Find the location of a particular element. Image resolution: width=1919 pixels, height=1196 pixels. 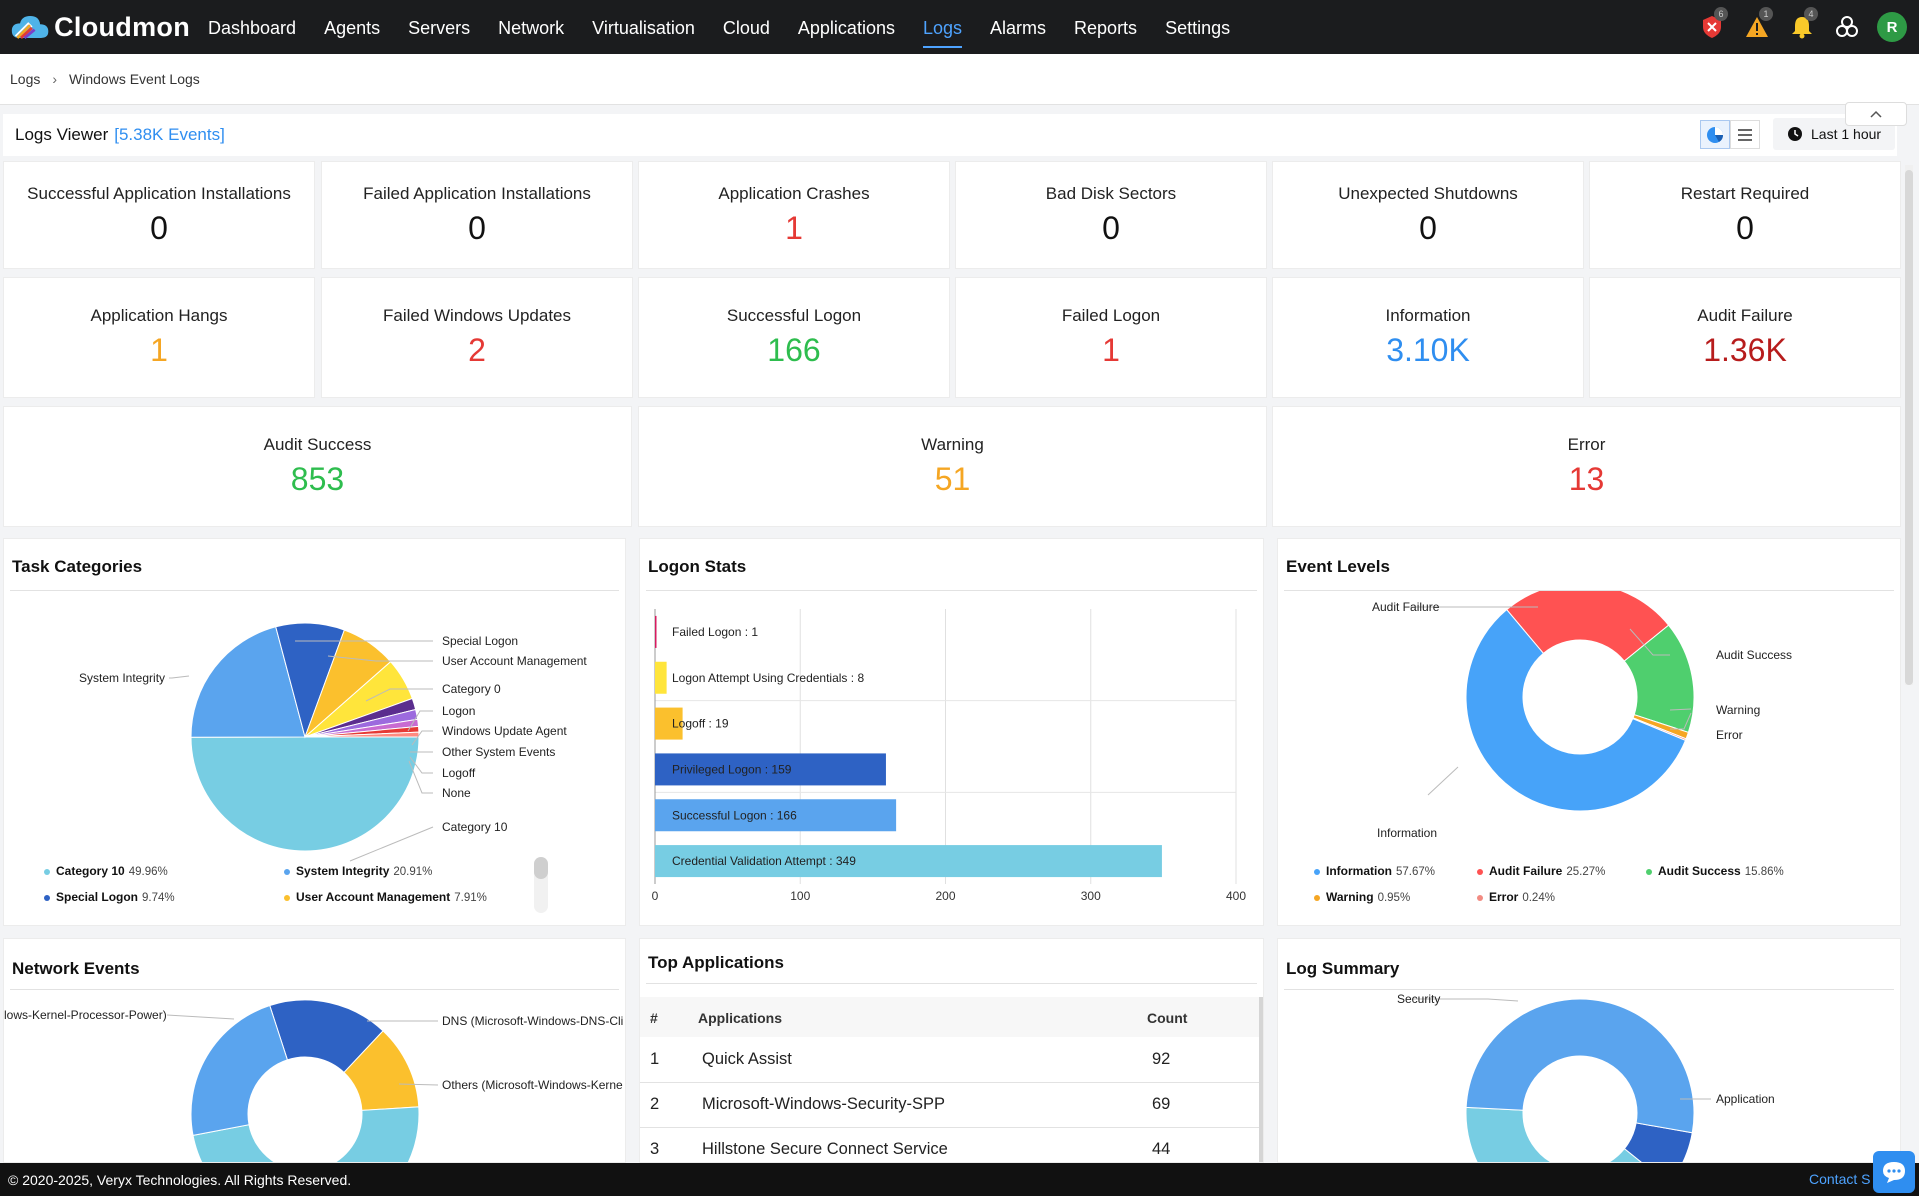

critical-alarms-button: 6 is located at coordinates (1711, 27).